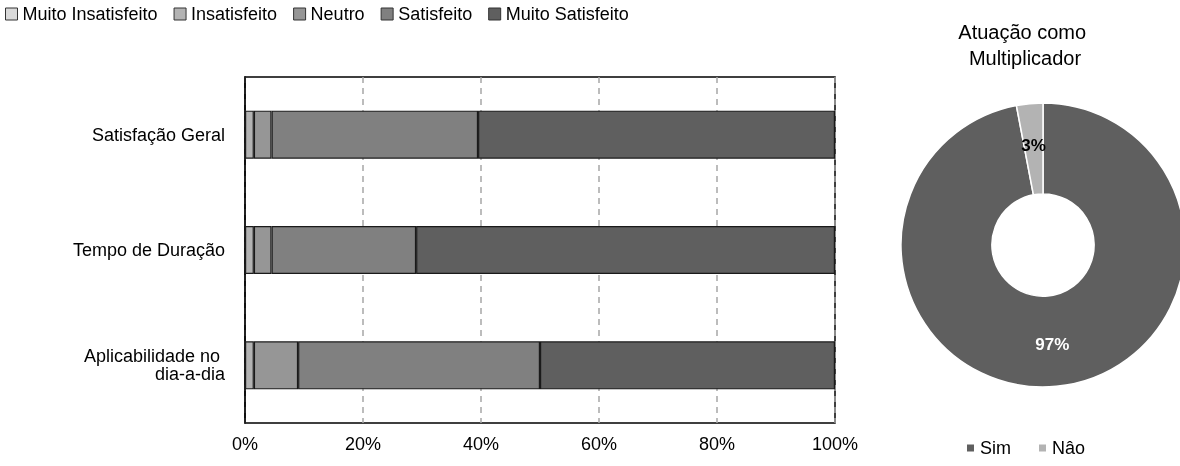  I want to click on x-tick-label: 60%, so click(599, 444).